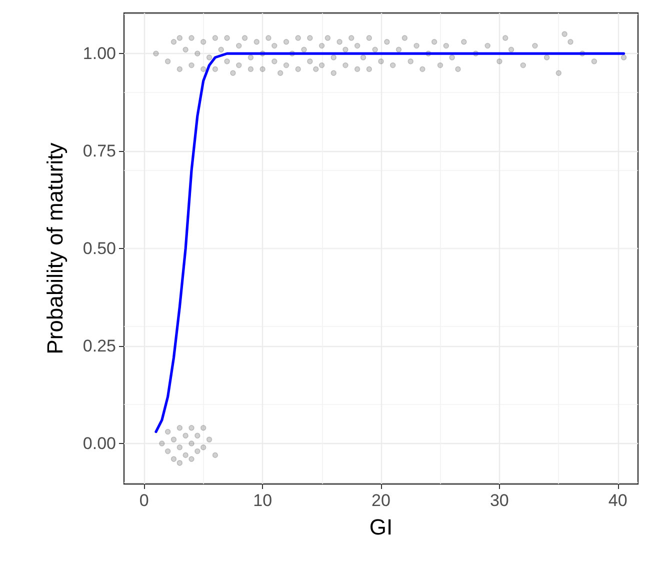 The height and width of the screenshot is (569, 656). Describe the element at coordinates (99, 443) in the screenshot. I see `y-tick-label: 0.00` at that location.